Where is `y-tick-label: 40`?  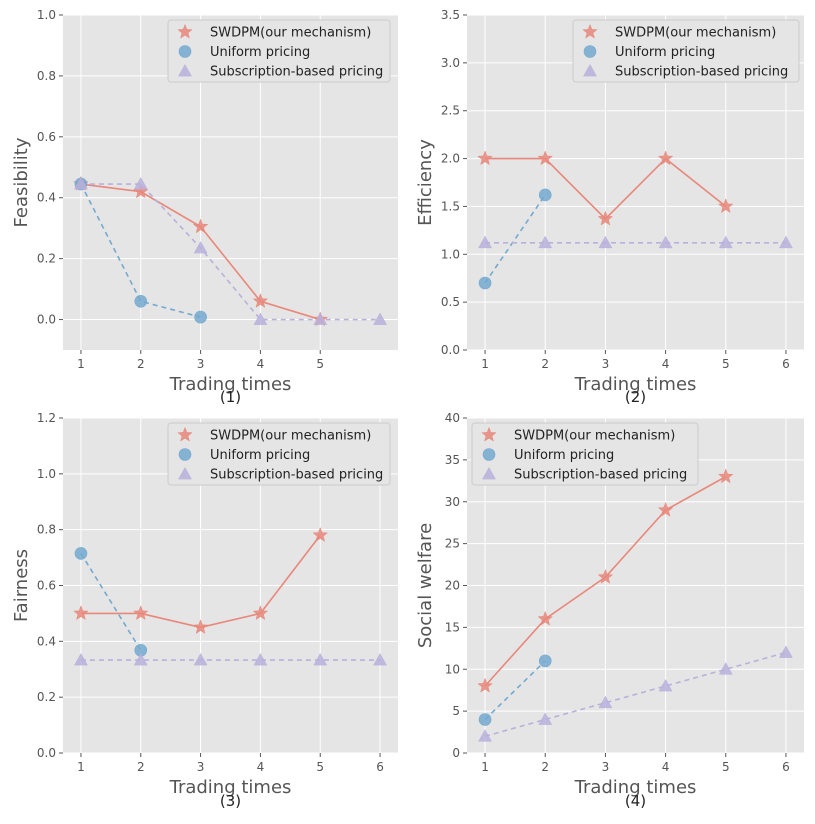 y-tick-label: 40 is located at coordinates (452, 418).